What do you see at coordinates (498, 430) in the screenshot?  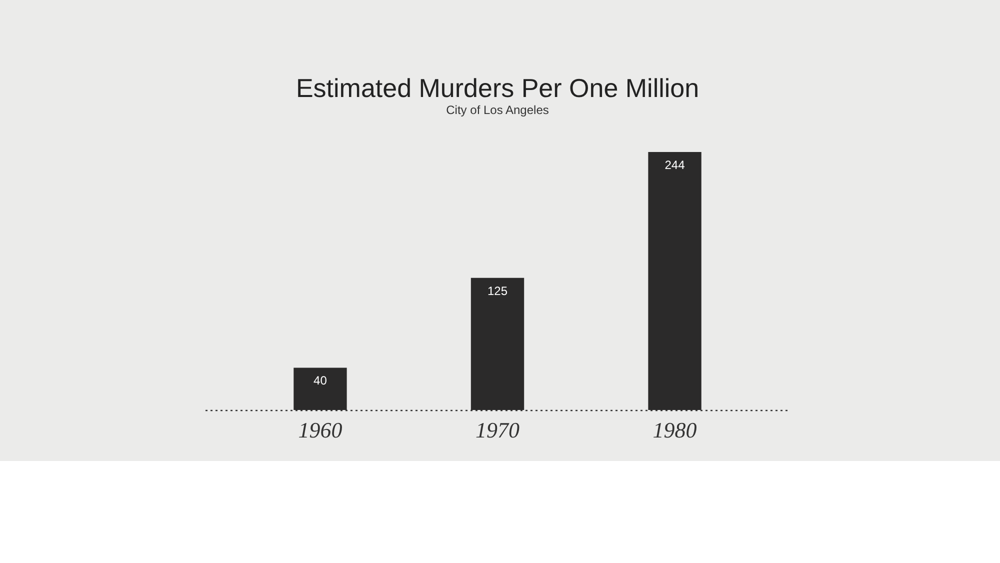 I see `x-tick-label: 1970` at bounding box center [498, 430].